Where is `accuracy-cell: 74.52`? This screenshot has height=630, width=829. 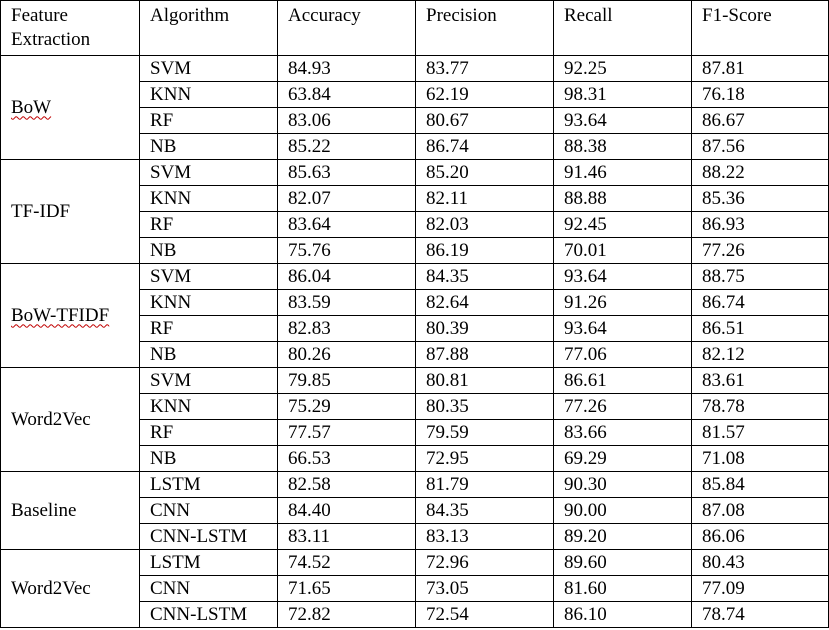
accuracy-cell: 74.52 is located at coordinates (346, 562).